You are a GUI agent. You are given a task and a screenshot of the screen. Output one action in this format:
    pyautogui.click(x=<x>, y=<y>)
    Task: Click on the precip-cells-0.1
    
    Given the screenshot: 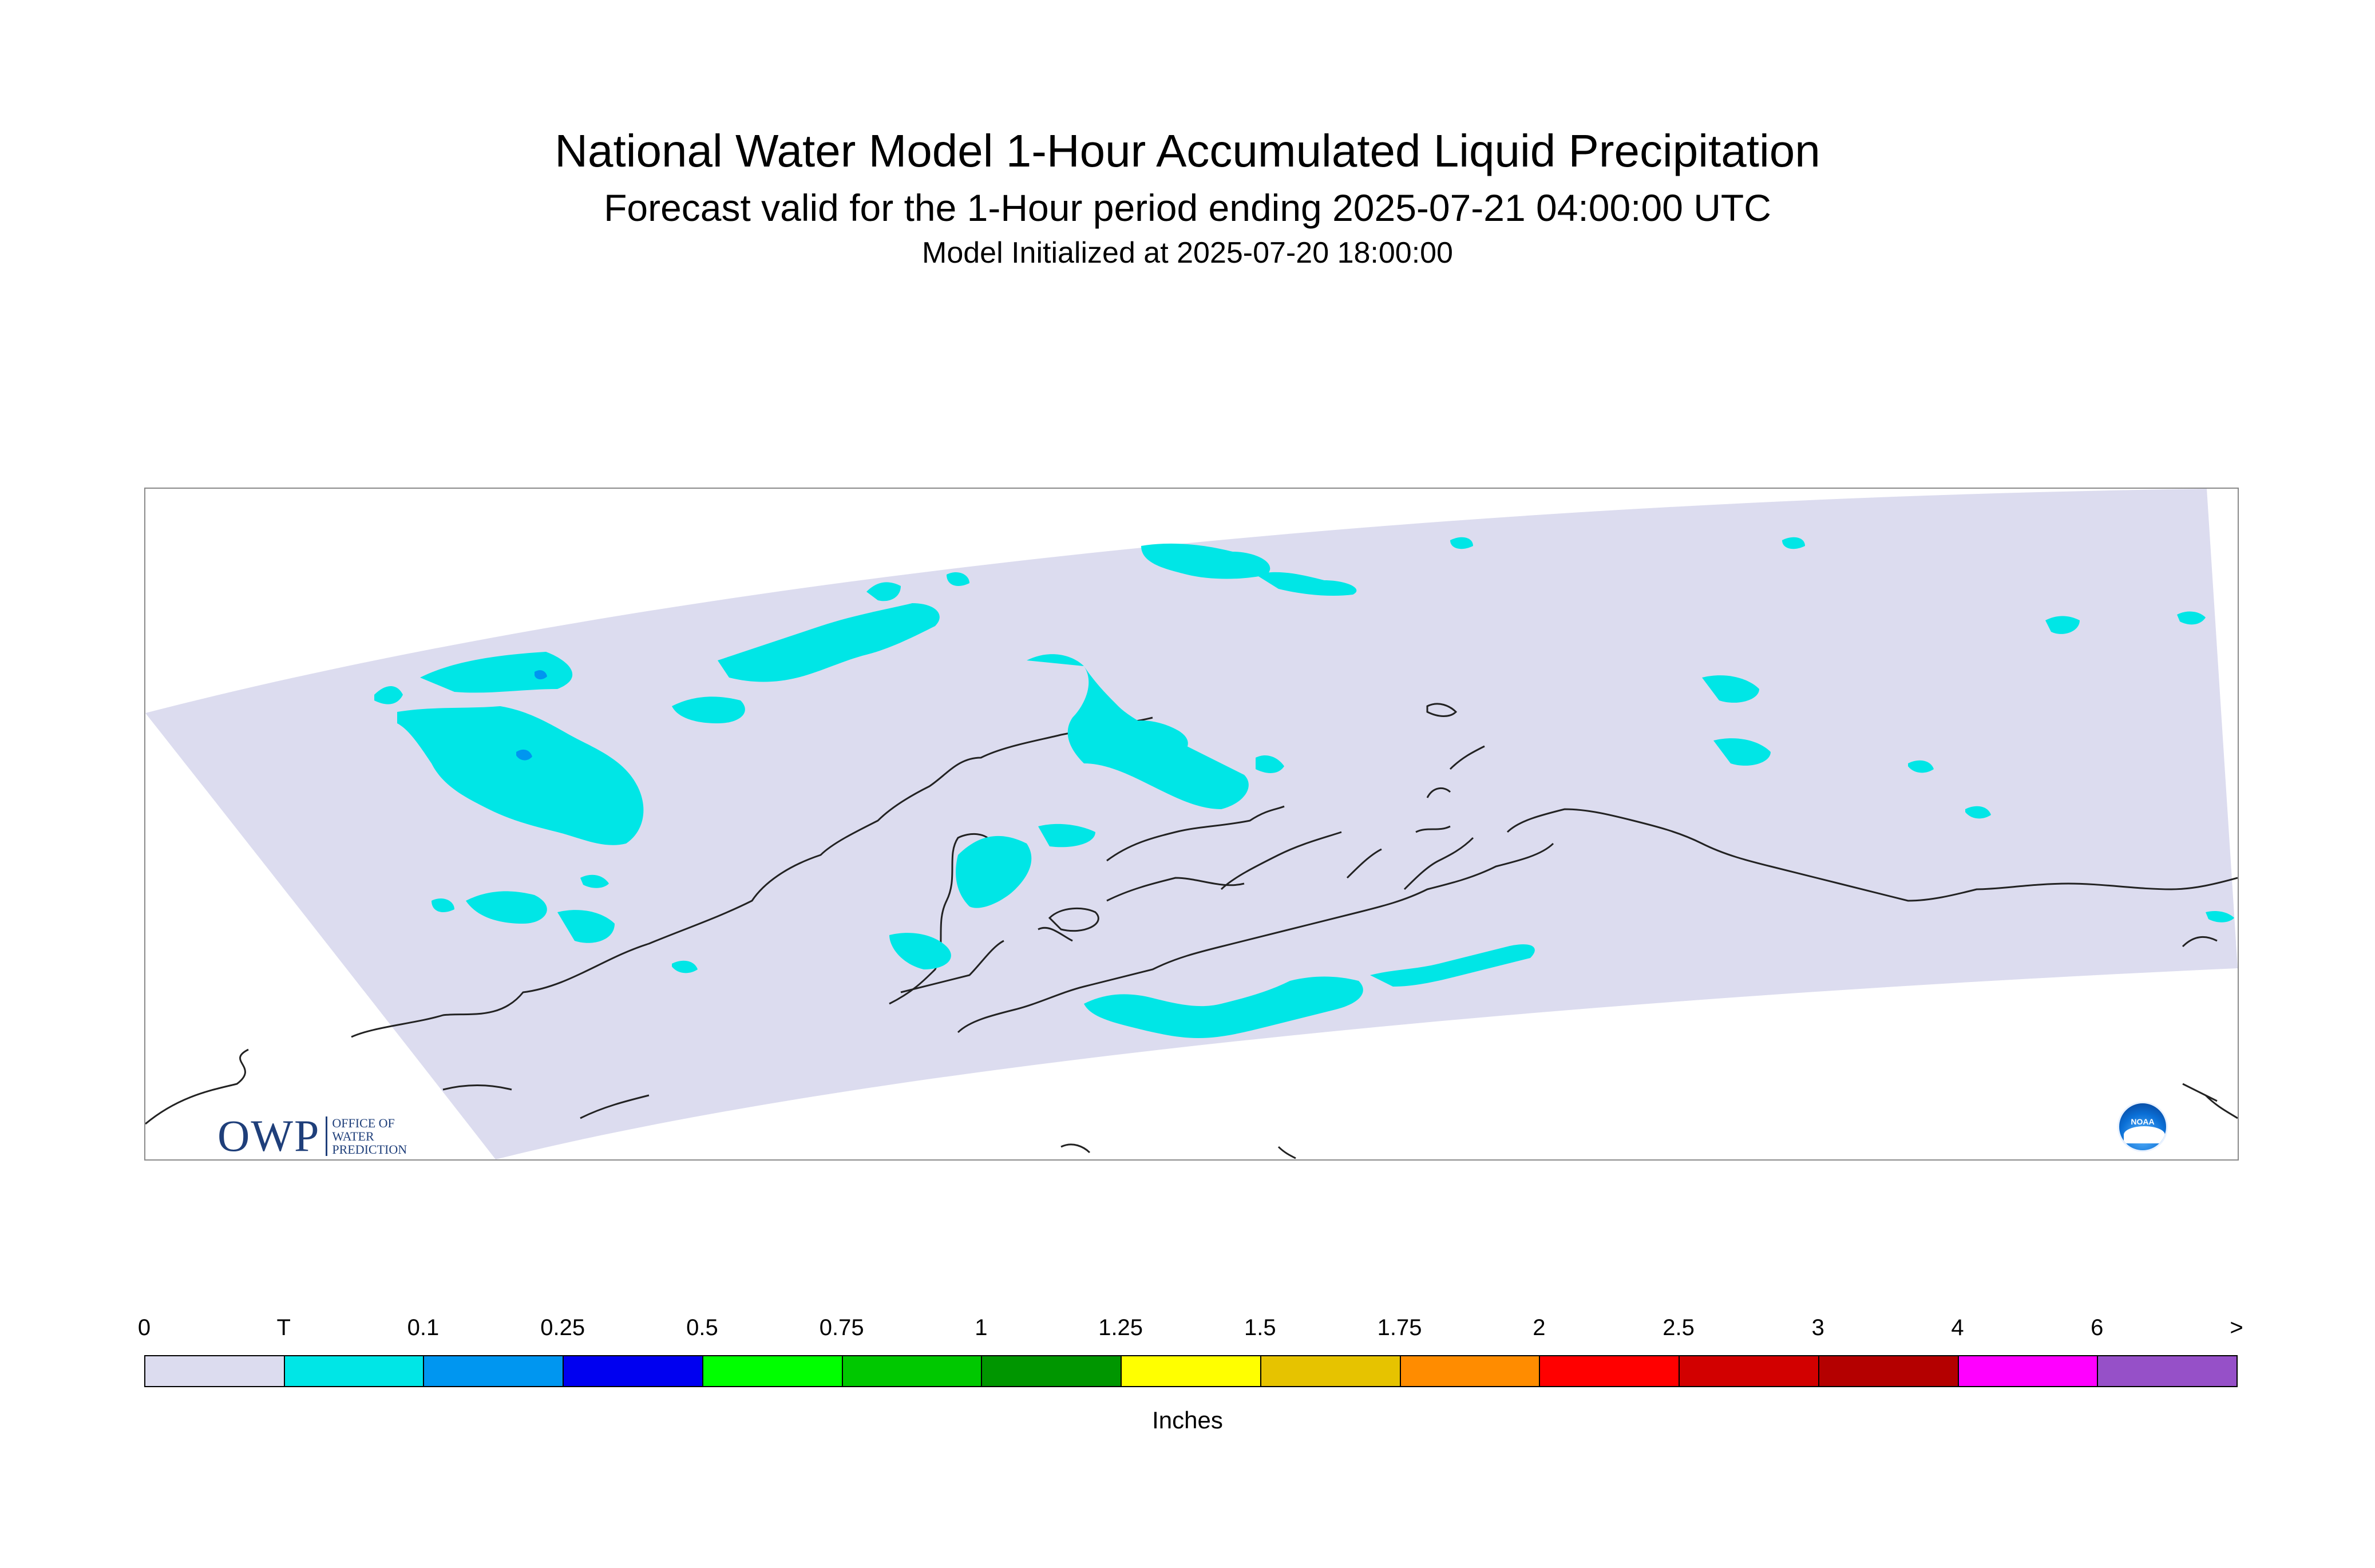 What is the action you would take?
    pyautogui.click(x=531, y=715)
    